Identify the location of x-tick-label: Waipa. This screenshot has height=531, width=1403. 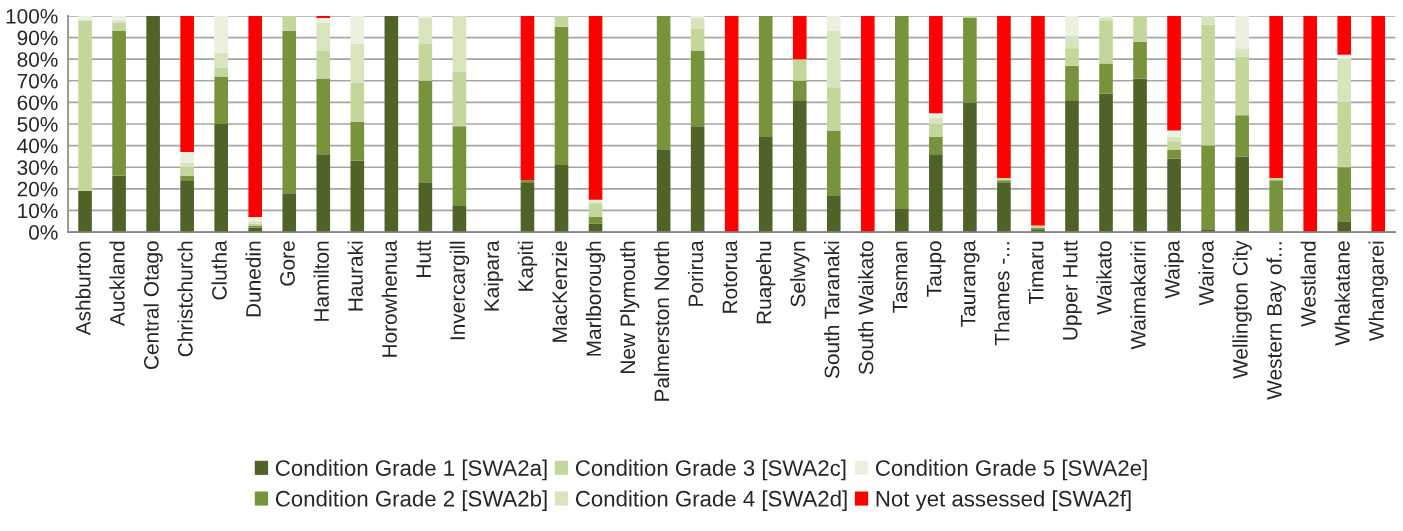
(1174, 269).